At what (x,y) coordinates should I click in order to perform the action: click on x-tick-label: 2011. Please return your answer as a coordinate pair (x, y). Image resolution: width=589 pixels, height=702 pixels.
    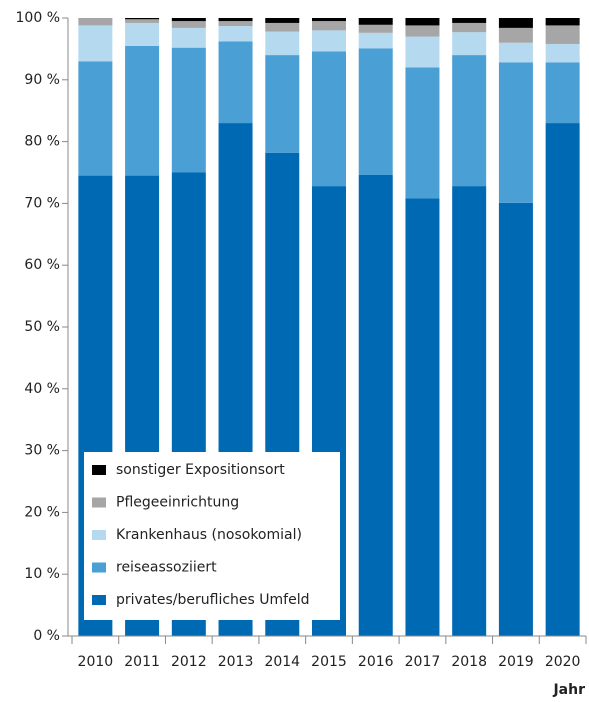
    Looking at the image, I should click on (142, 662).